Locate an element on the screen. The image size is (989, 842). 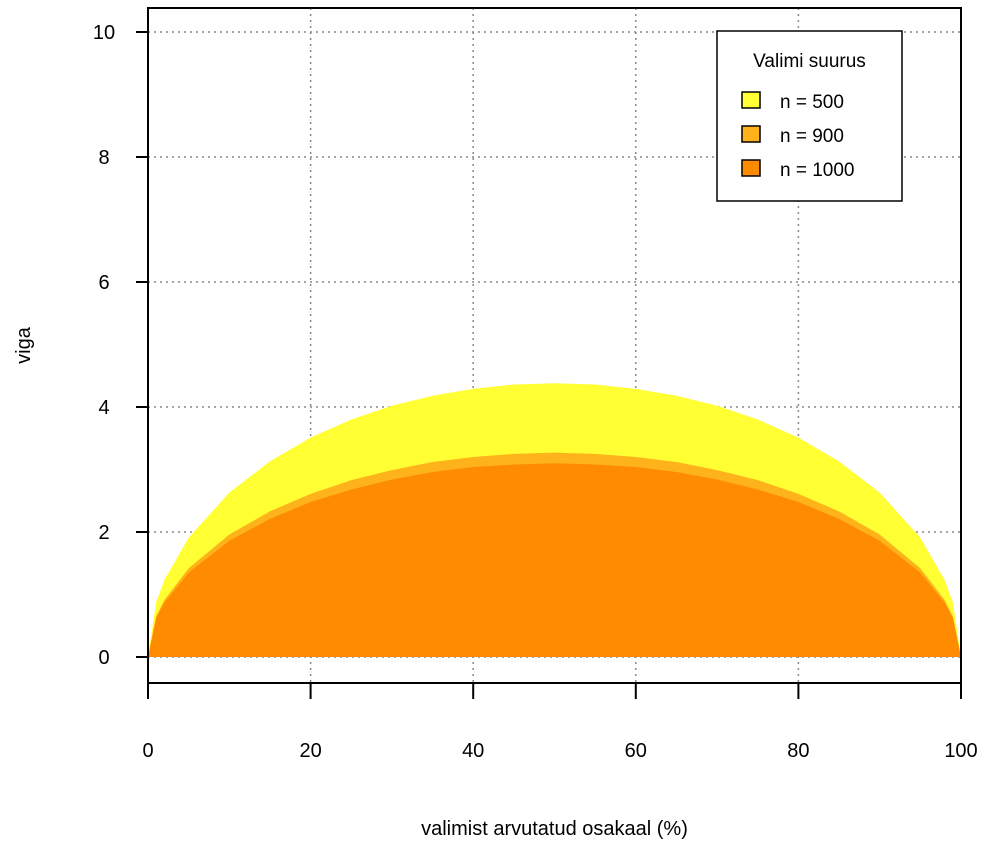
legend-label: n = 500 is located at coordinates (812, 102).